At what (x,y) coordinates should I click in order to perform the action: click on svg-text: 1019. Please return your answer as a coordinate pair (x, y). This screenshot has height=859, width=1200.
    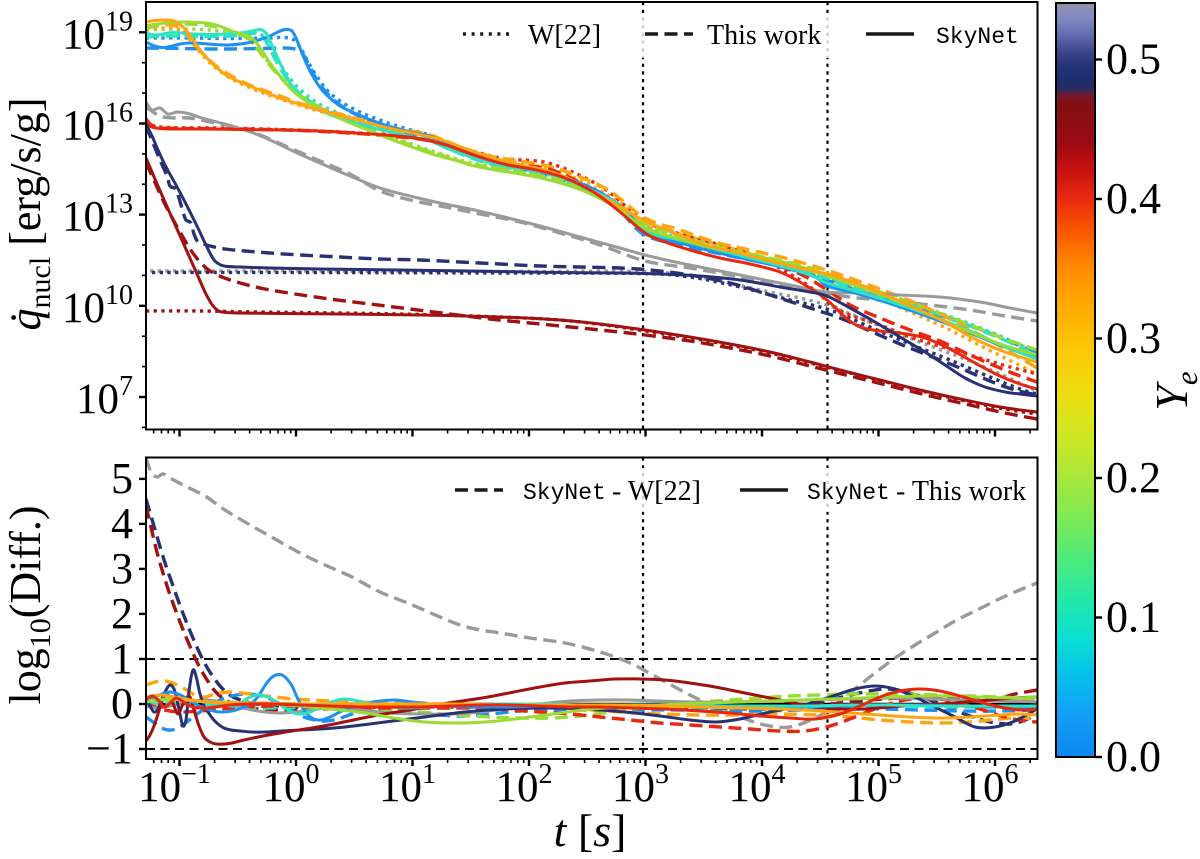
    Looking at the image, I should click on (97, 32).